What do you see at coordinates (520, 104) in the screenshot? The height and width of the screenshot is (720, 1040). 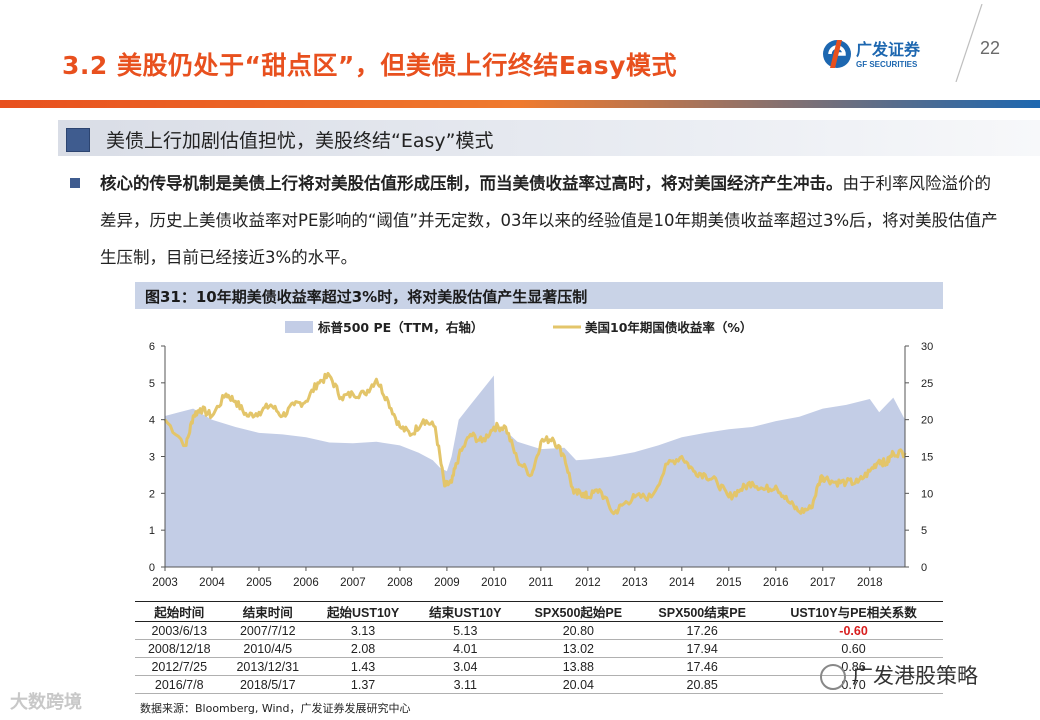 I see `header-color-bar` at bounding box center [520, 104].